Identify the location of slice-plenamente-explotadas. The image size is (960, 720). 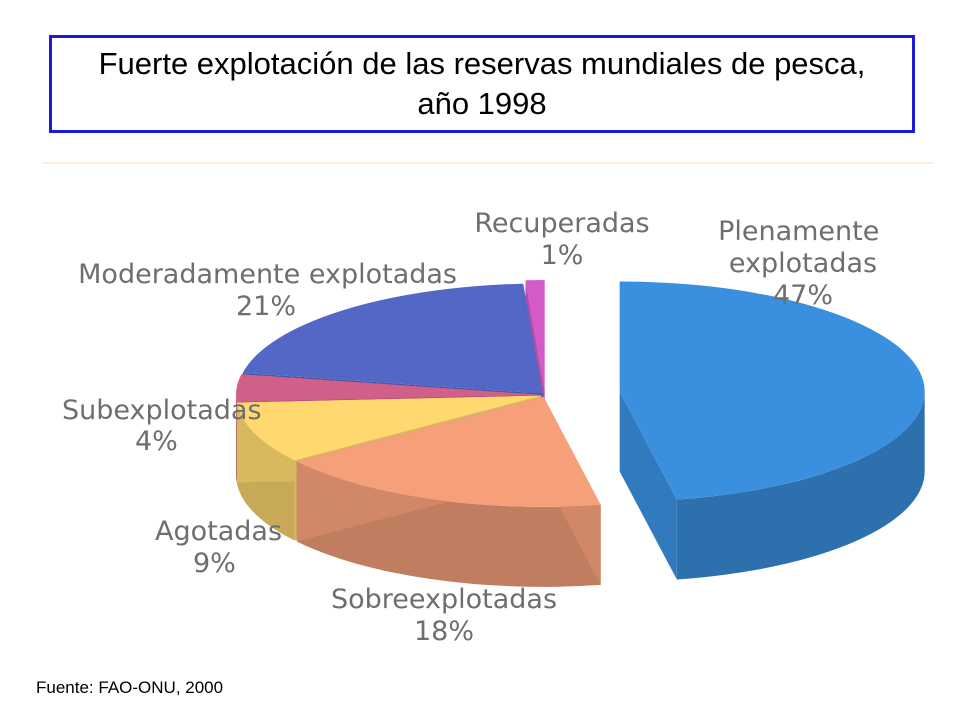
(772, 430).